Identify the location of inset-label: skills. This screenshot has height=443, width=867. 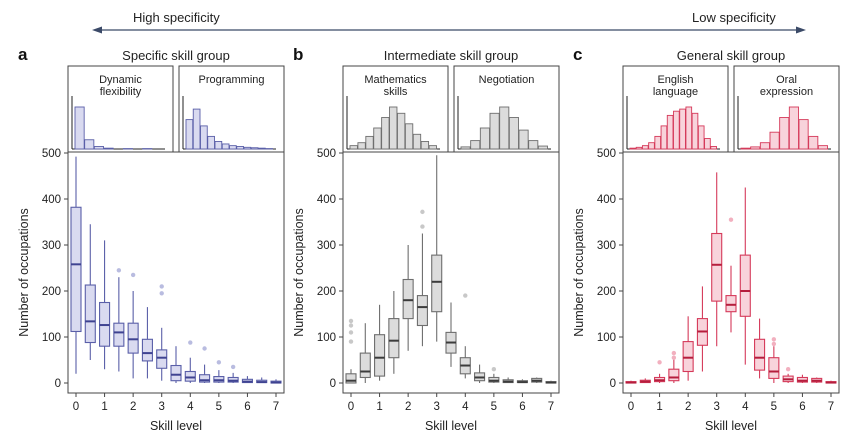
(396, 92).